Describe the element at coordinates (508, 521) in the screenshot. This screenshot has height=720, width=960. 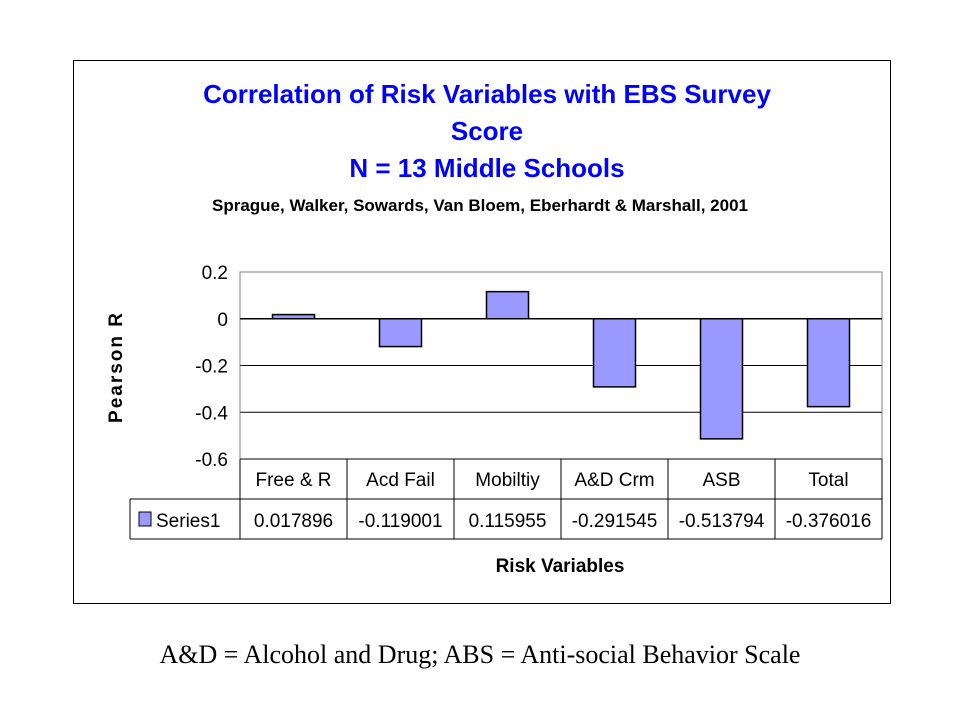
I see `data-label: 0.115955` at that location.